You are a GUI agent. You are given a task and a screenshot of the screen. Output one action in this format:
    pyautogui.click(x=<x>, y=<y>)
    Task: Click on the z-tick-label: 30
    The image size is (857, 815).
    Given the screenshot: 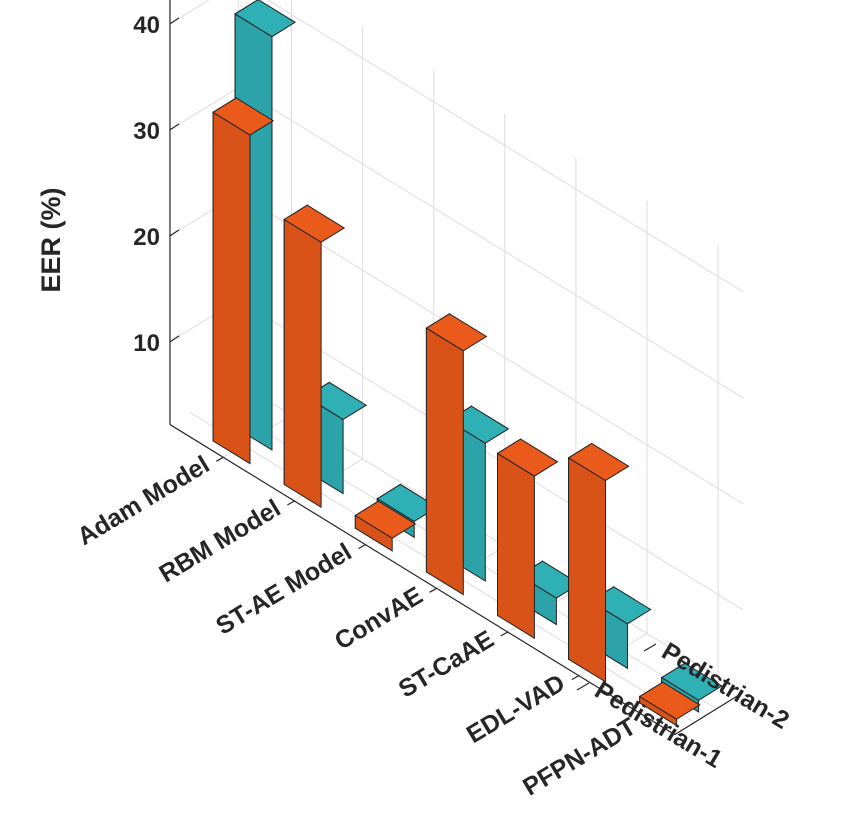 What is the action you would take?
    pyautogui.click(x=146, y=131)
    